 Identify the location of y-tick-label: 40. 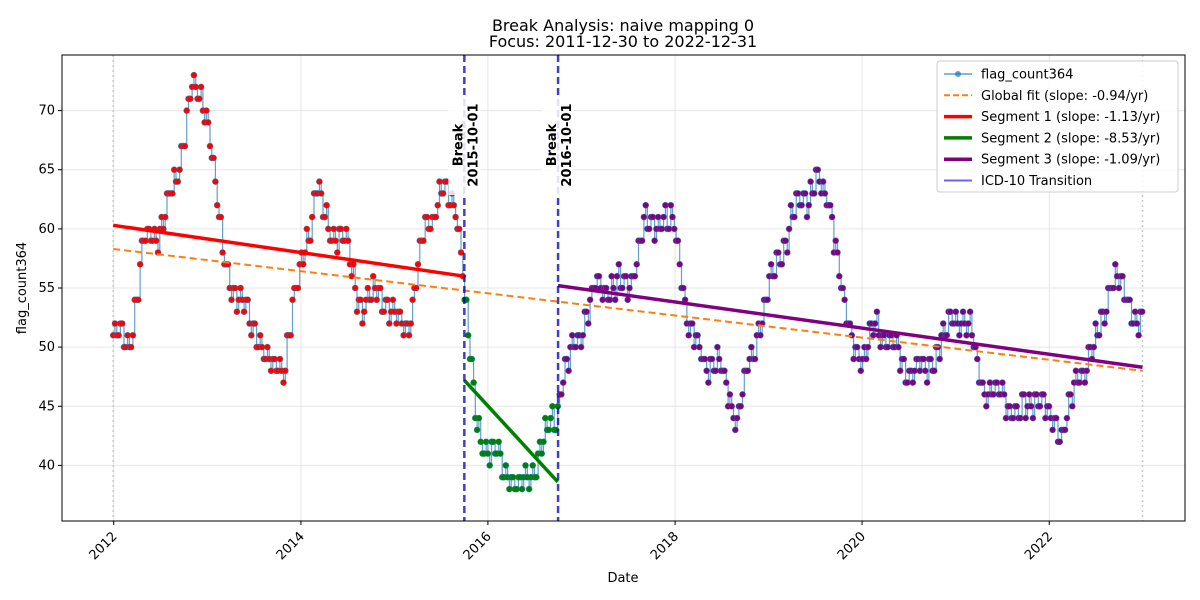
(46, 465).